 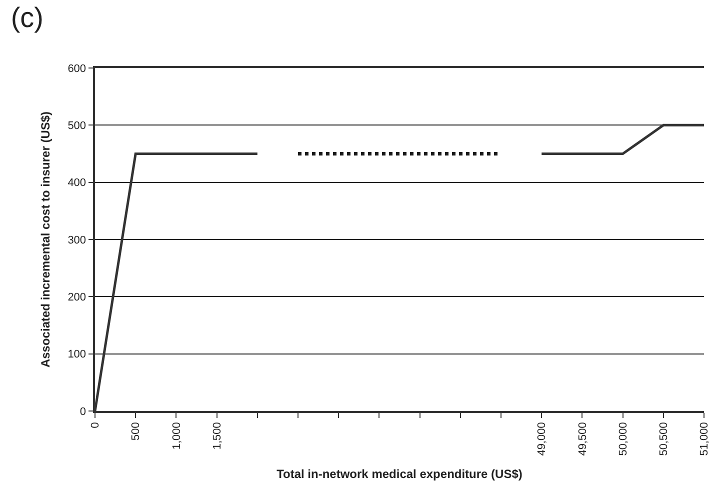 What do you see at coordinates (83, 412) in the screenshot?
I see `y-tick-label: 0` at bounding box center [83, 412].